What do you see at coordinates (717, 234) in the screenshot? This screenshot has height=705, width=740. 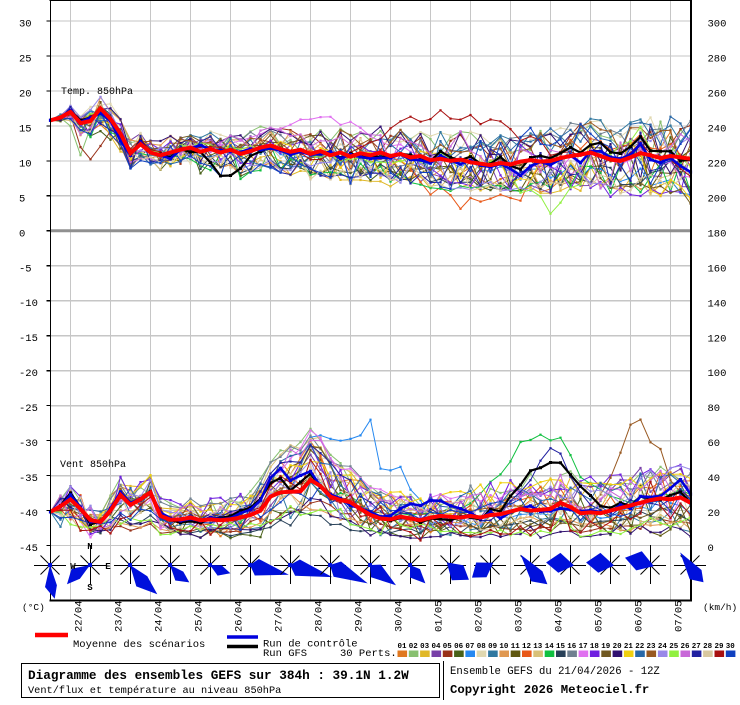 I see `svg-text: 180` at bounding box center [717, 234].